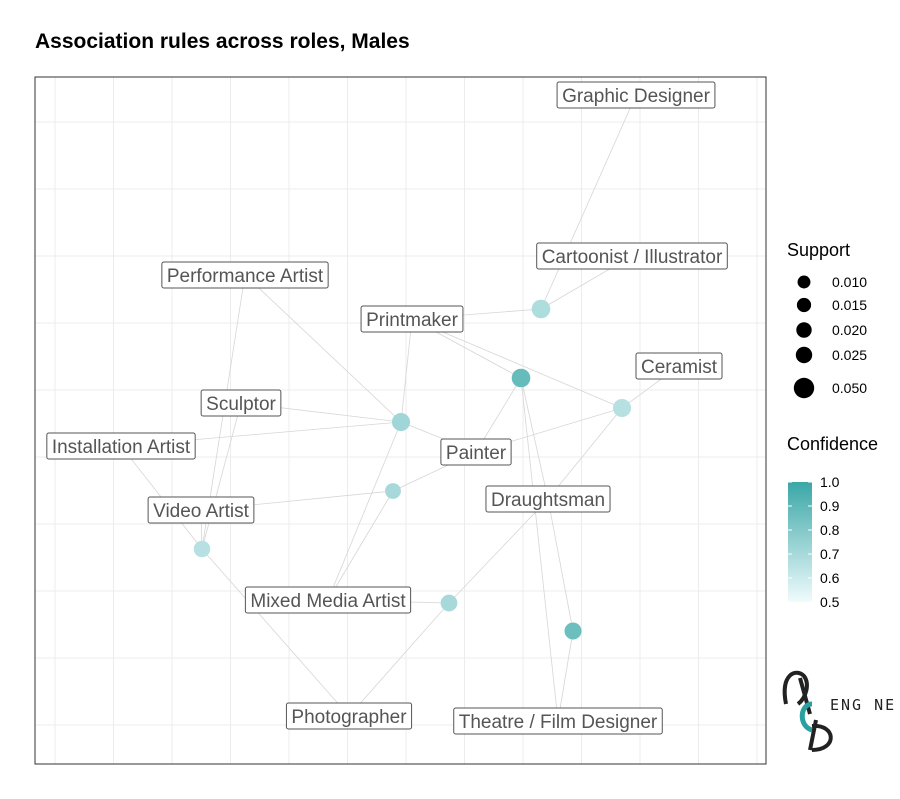 Image resolution: width=900 pixels, height=799 pixels. I want to click on confidence-legend-label: 0.8, so click(830, 530).